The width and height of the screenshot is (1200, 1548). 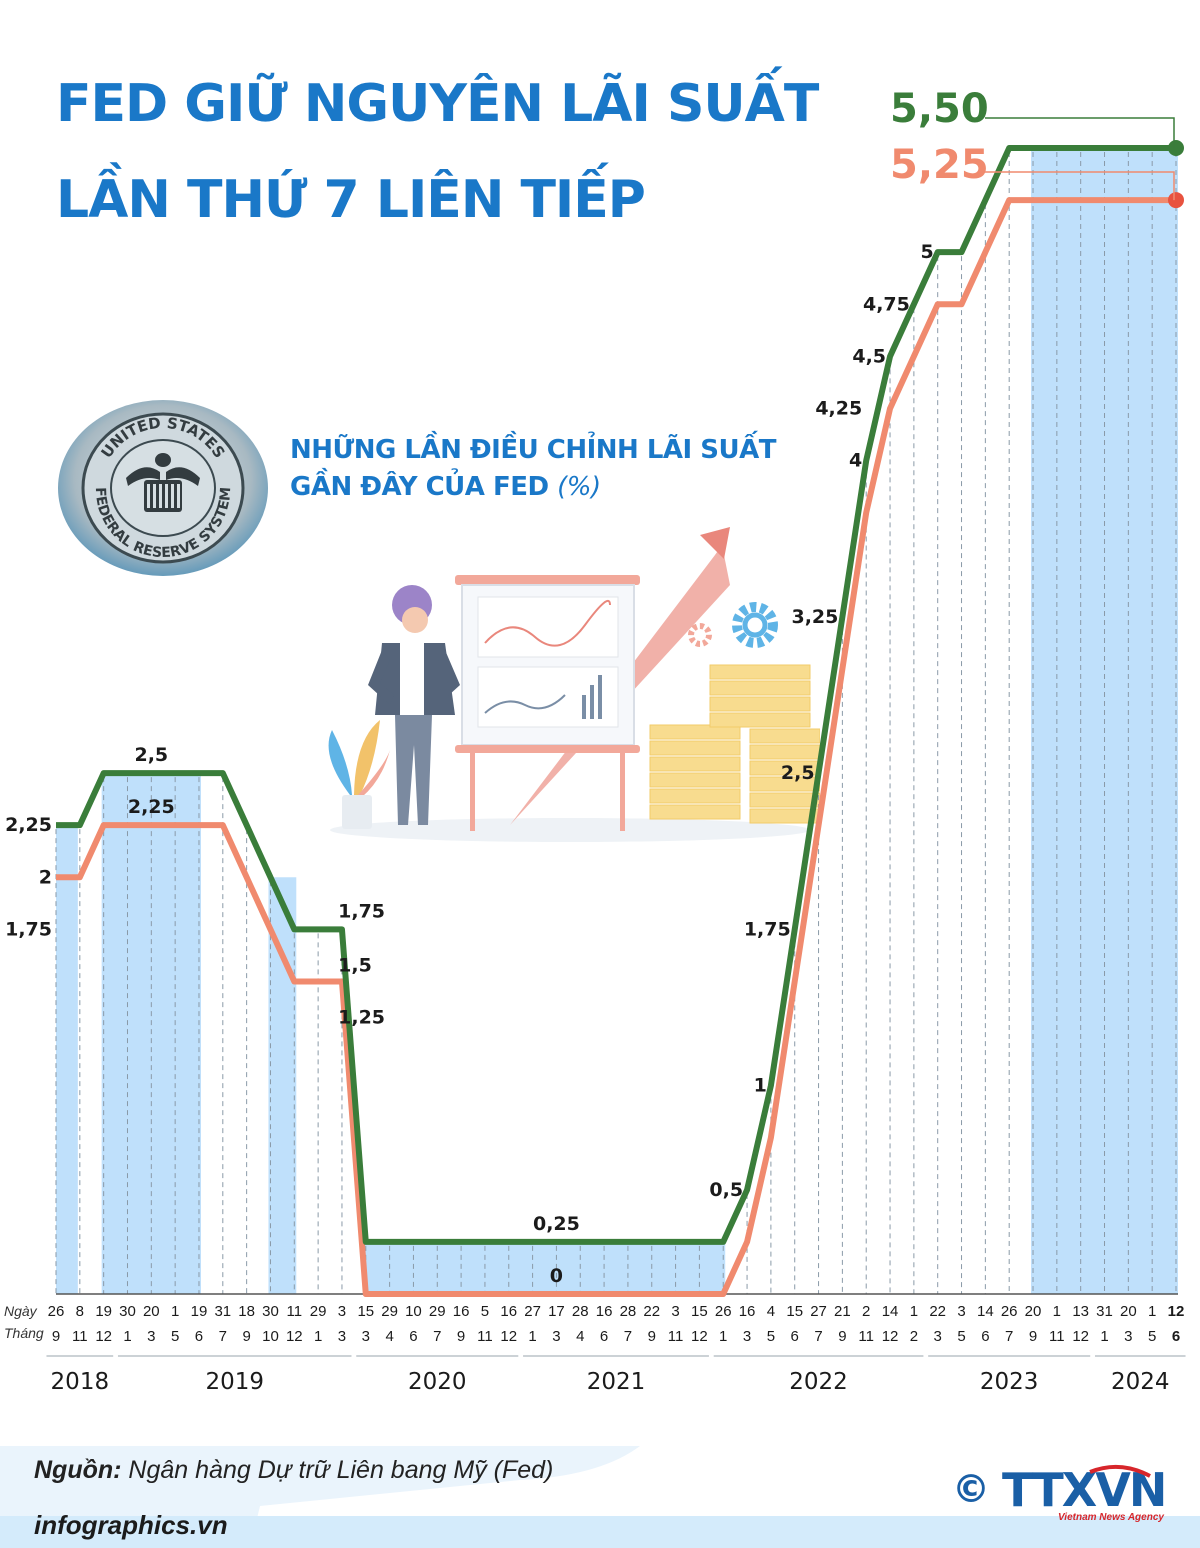 I want to click on year-label: 2023, so click(x=1009, y=1382).